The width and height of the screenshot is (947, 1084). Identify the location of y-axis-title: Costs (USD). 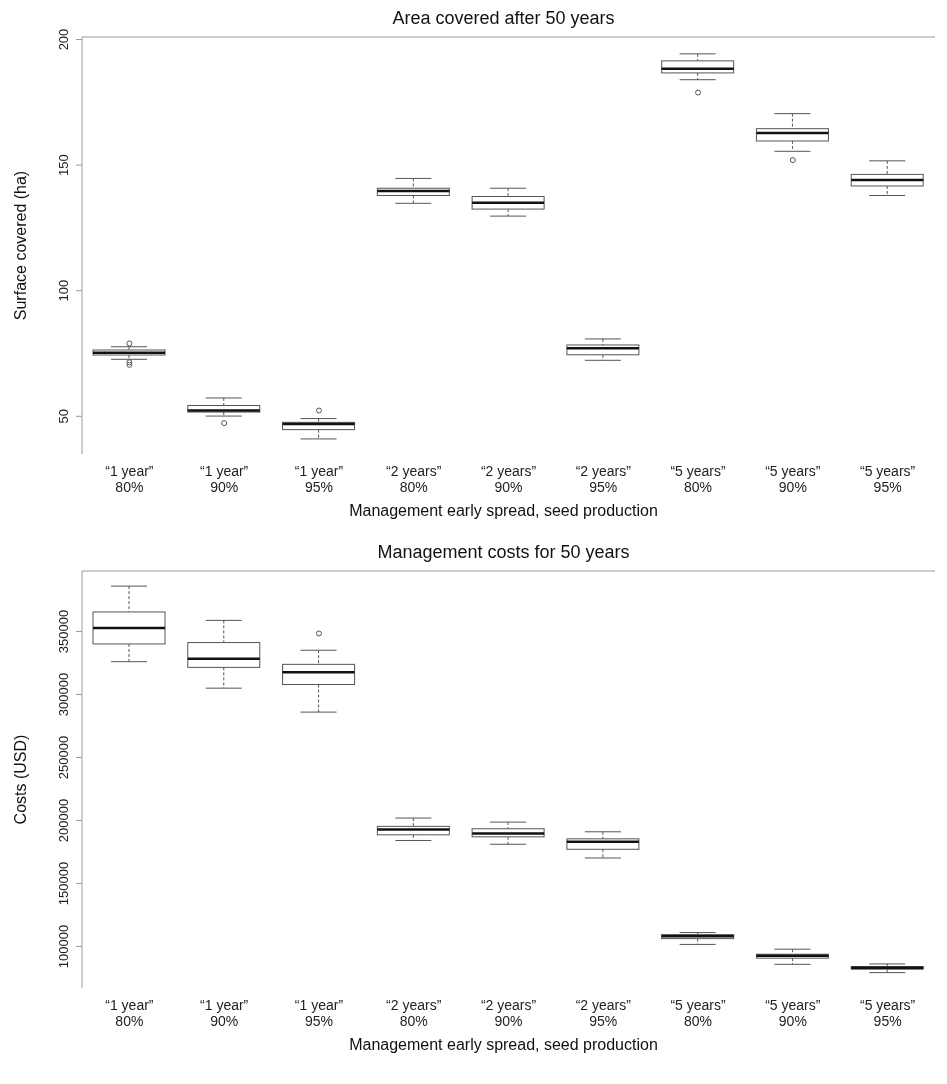
(20, 779).